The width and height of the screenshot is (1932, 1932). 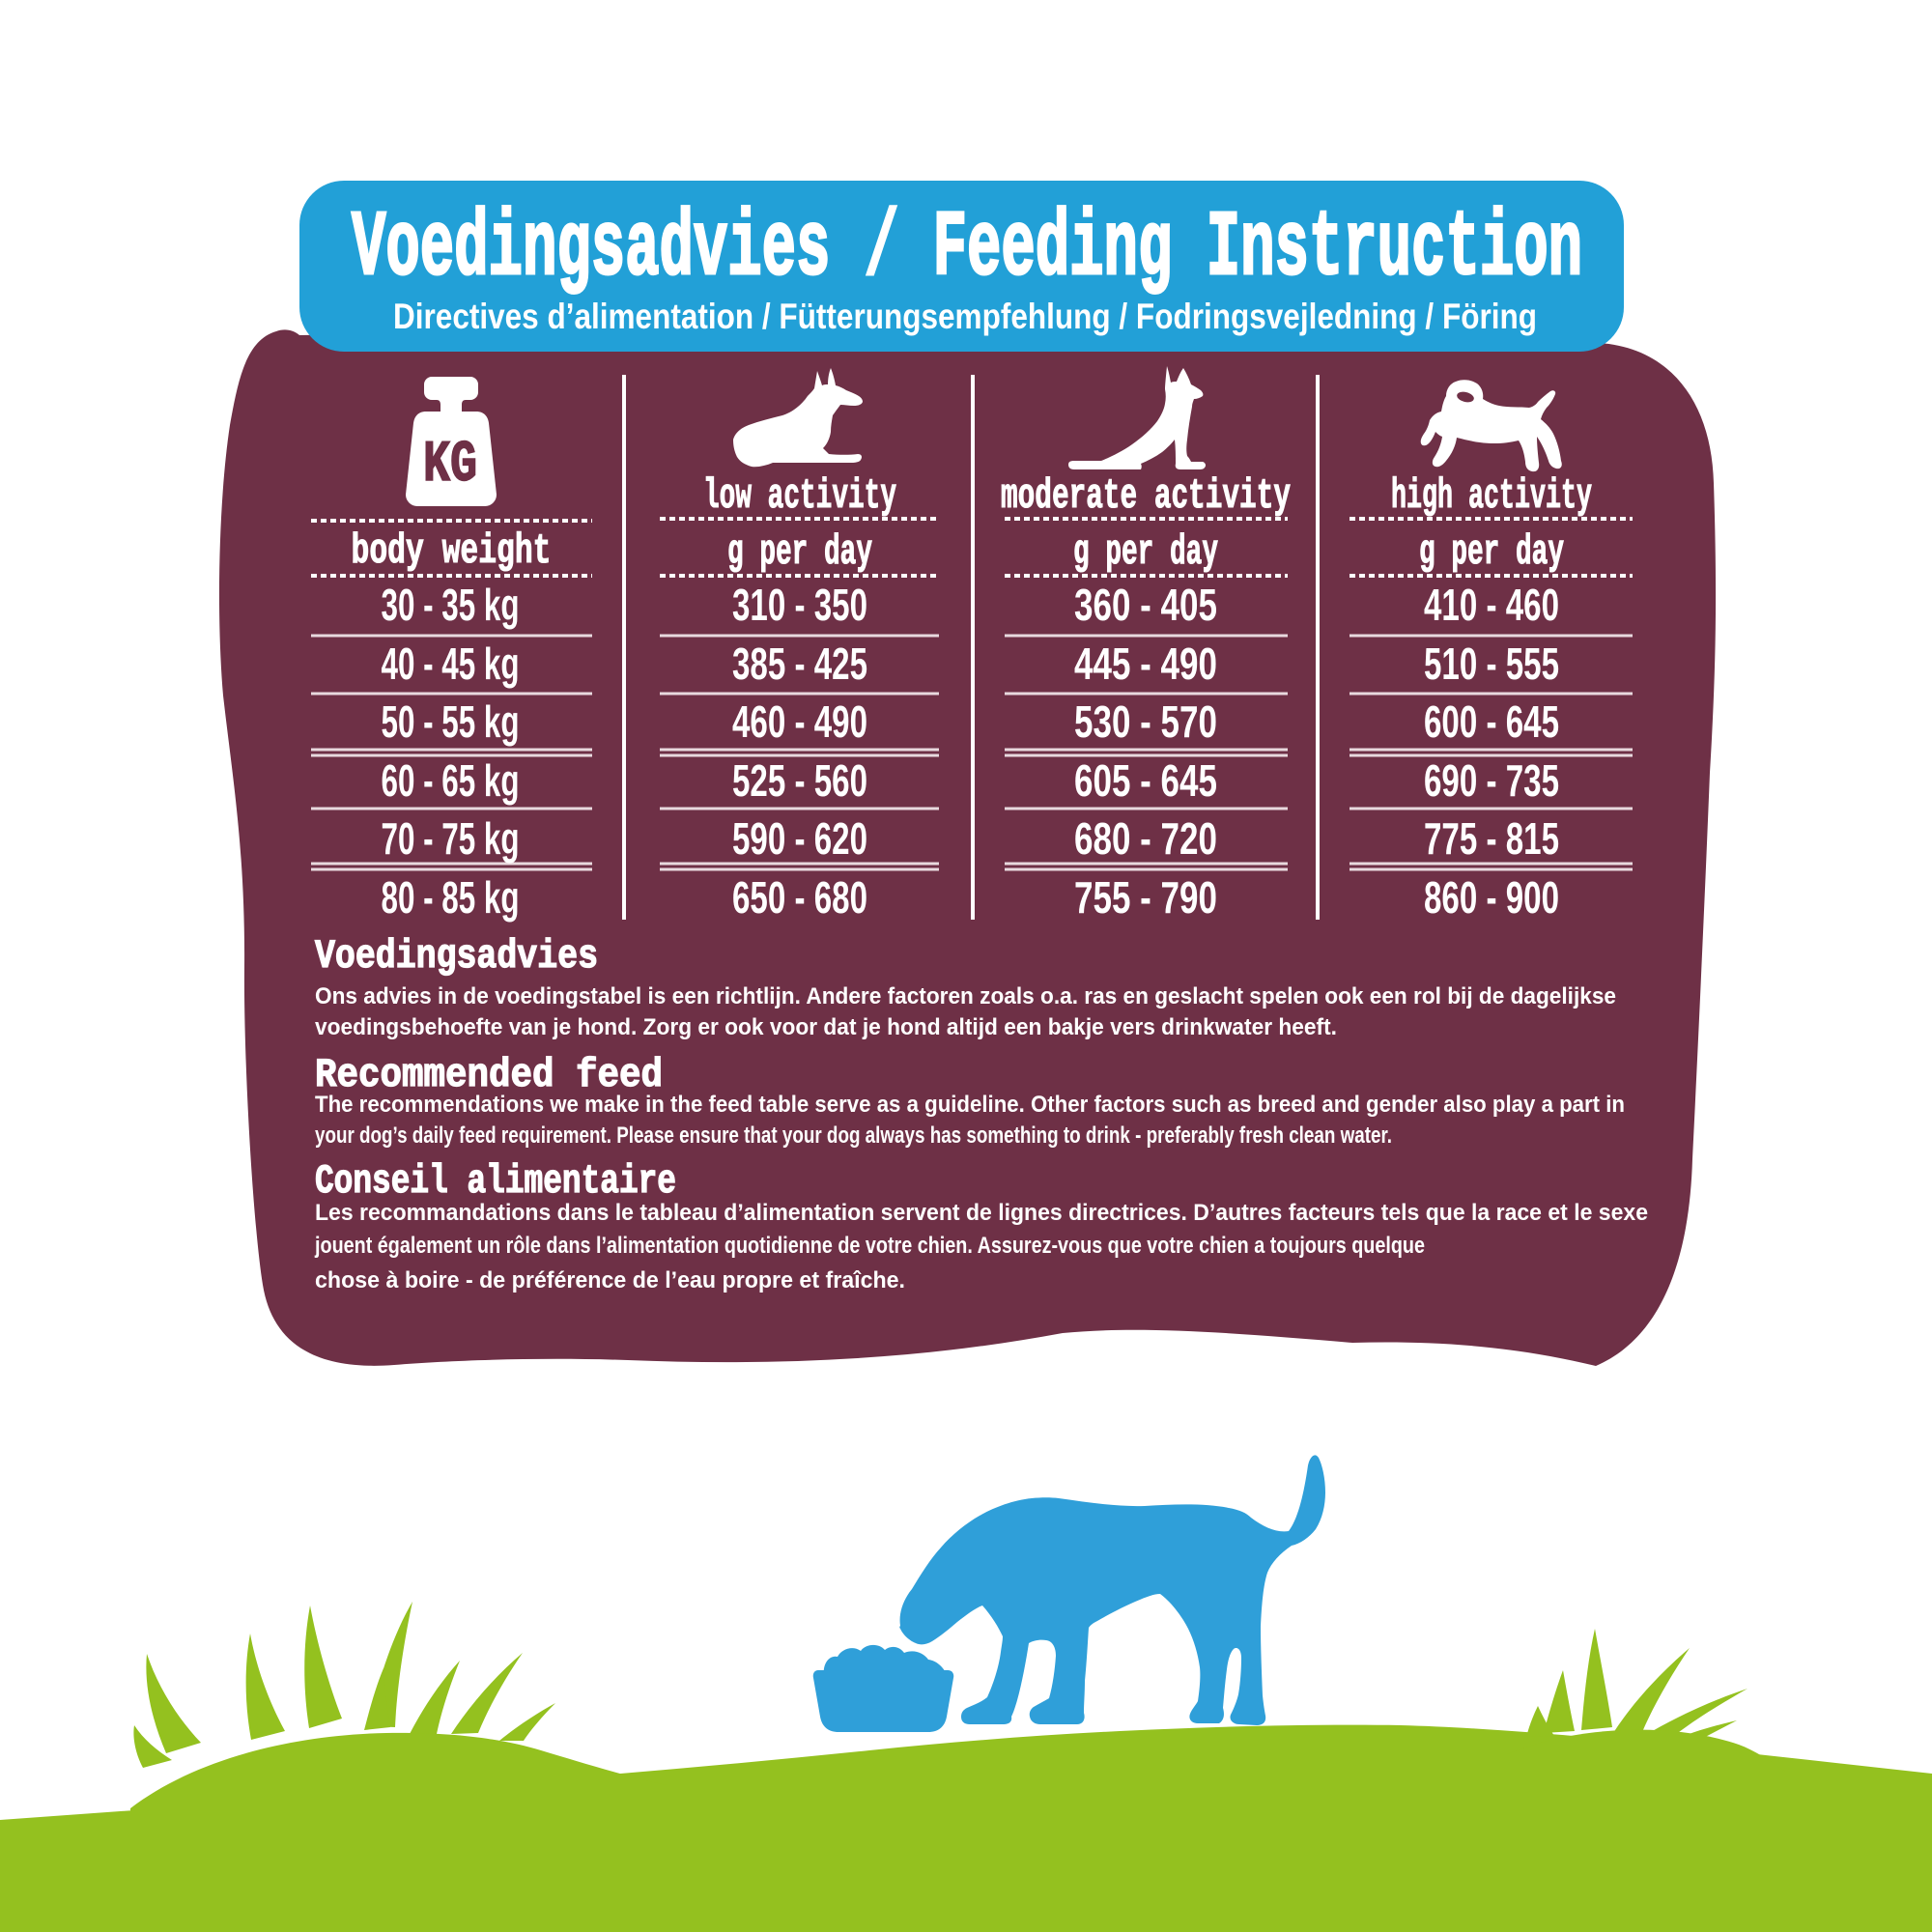 I want to click on svg-text: high activity, so click(x=1491, y=497).